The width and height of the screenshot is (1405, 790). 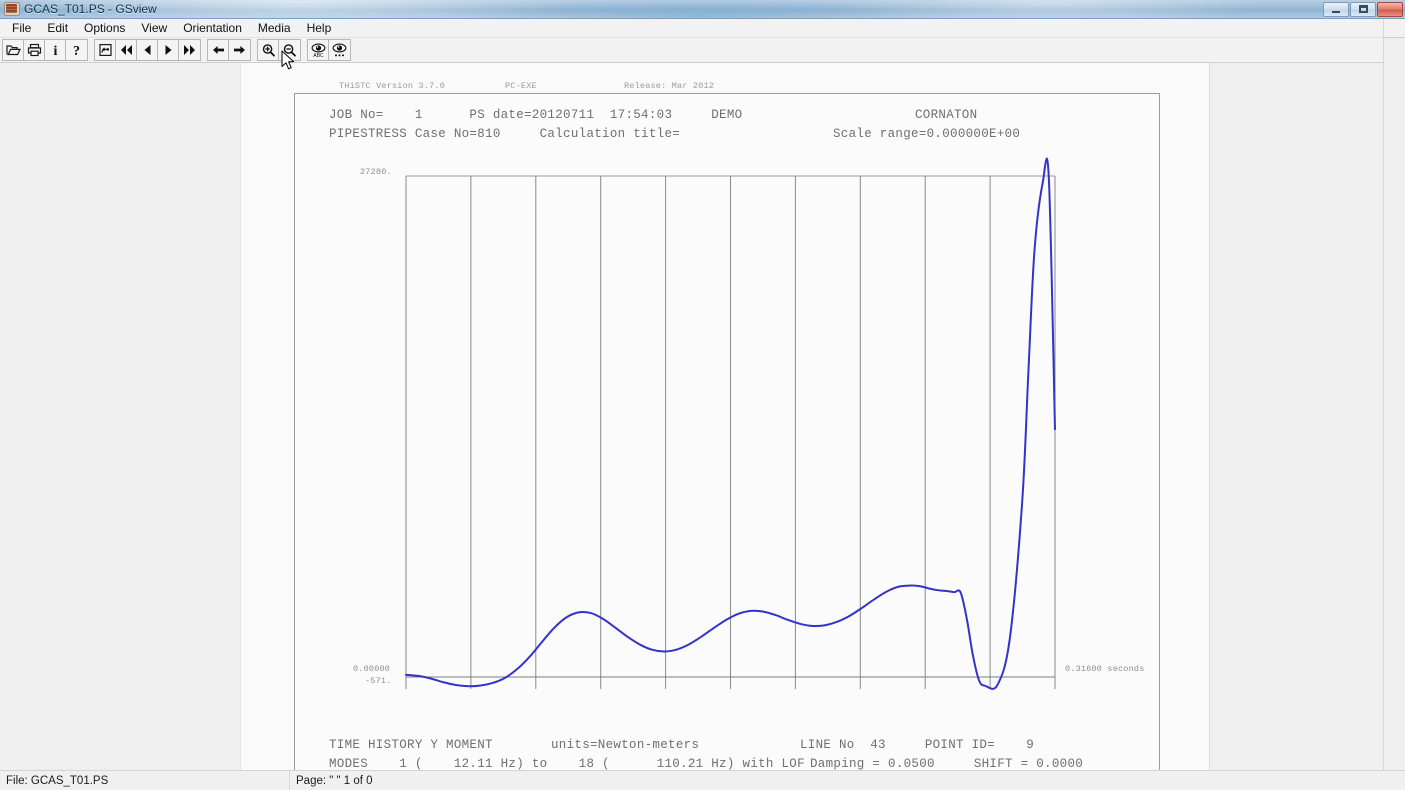 I want to click on y-axis-min-label: -571., so click(x=378, y=681).